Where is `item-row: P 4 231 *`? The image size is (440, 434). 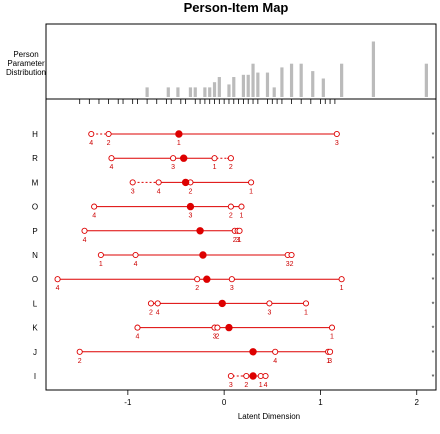 item-row: P 4 231 * is located at coordinates (233, 235).